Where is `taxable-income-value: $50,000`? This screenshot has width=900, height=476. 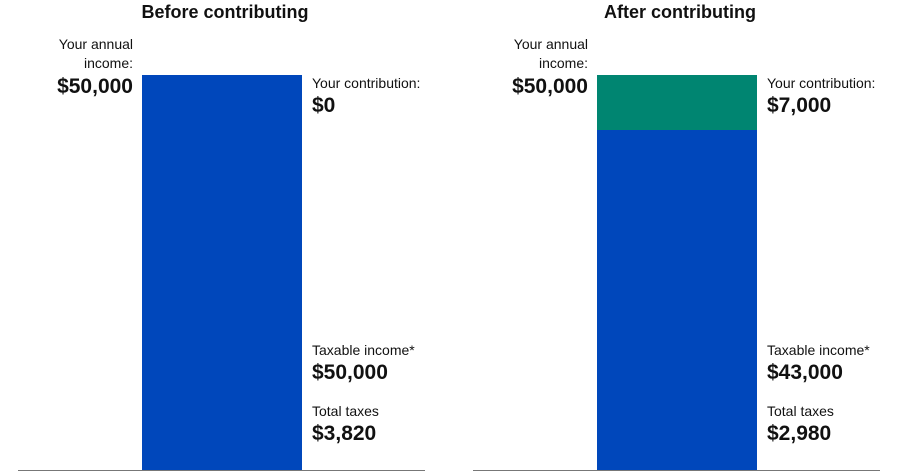
taxable-income-value: $50,000 is located at coordinates (350, 372).